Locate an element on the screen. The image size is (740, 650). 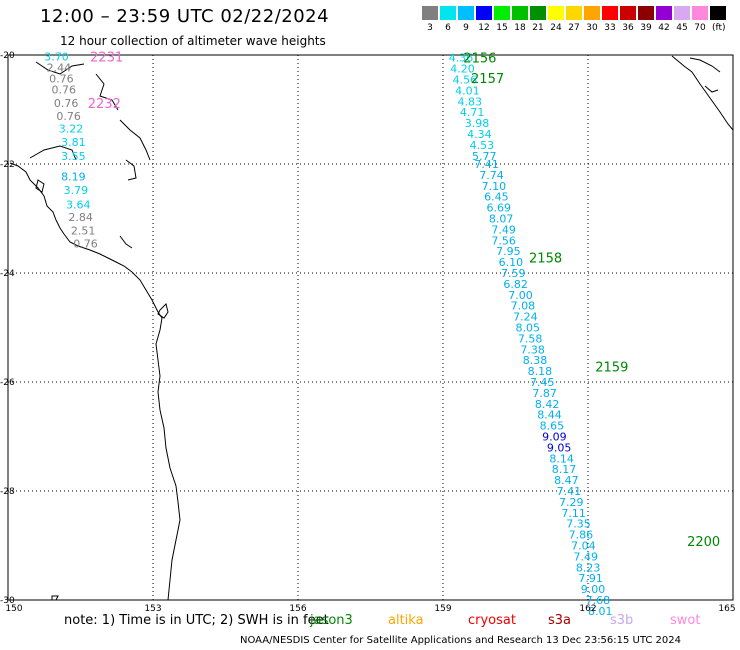
satellite-cryosat: cryosat is located at coordinates (492, 620).